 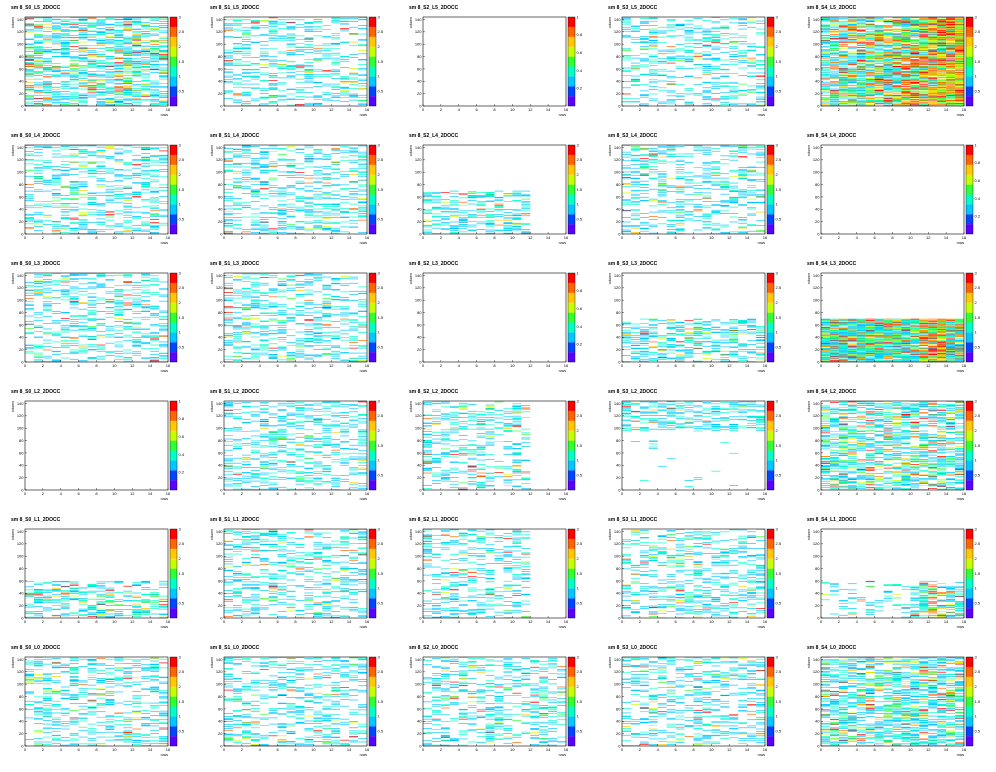 What do you see at coordinates (419, 56) in the screenshot?
I see `y-tick-label: 80` at bounding box center [419, 56].